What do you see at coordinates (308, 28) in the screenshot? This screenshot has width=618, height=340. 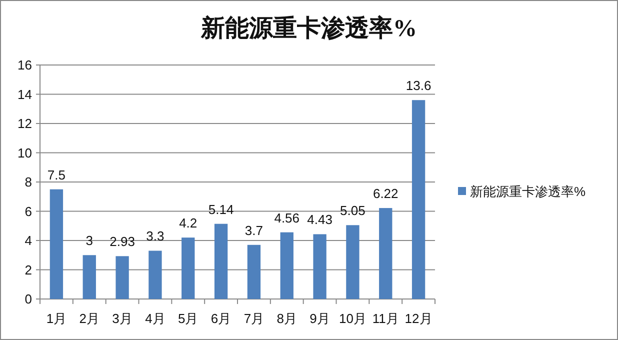 I see `chart-title: 新能源重卡渗透率%` at bounding box center [308, 28].